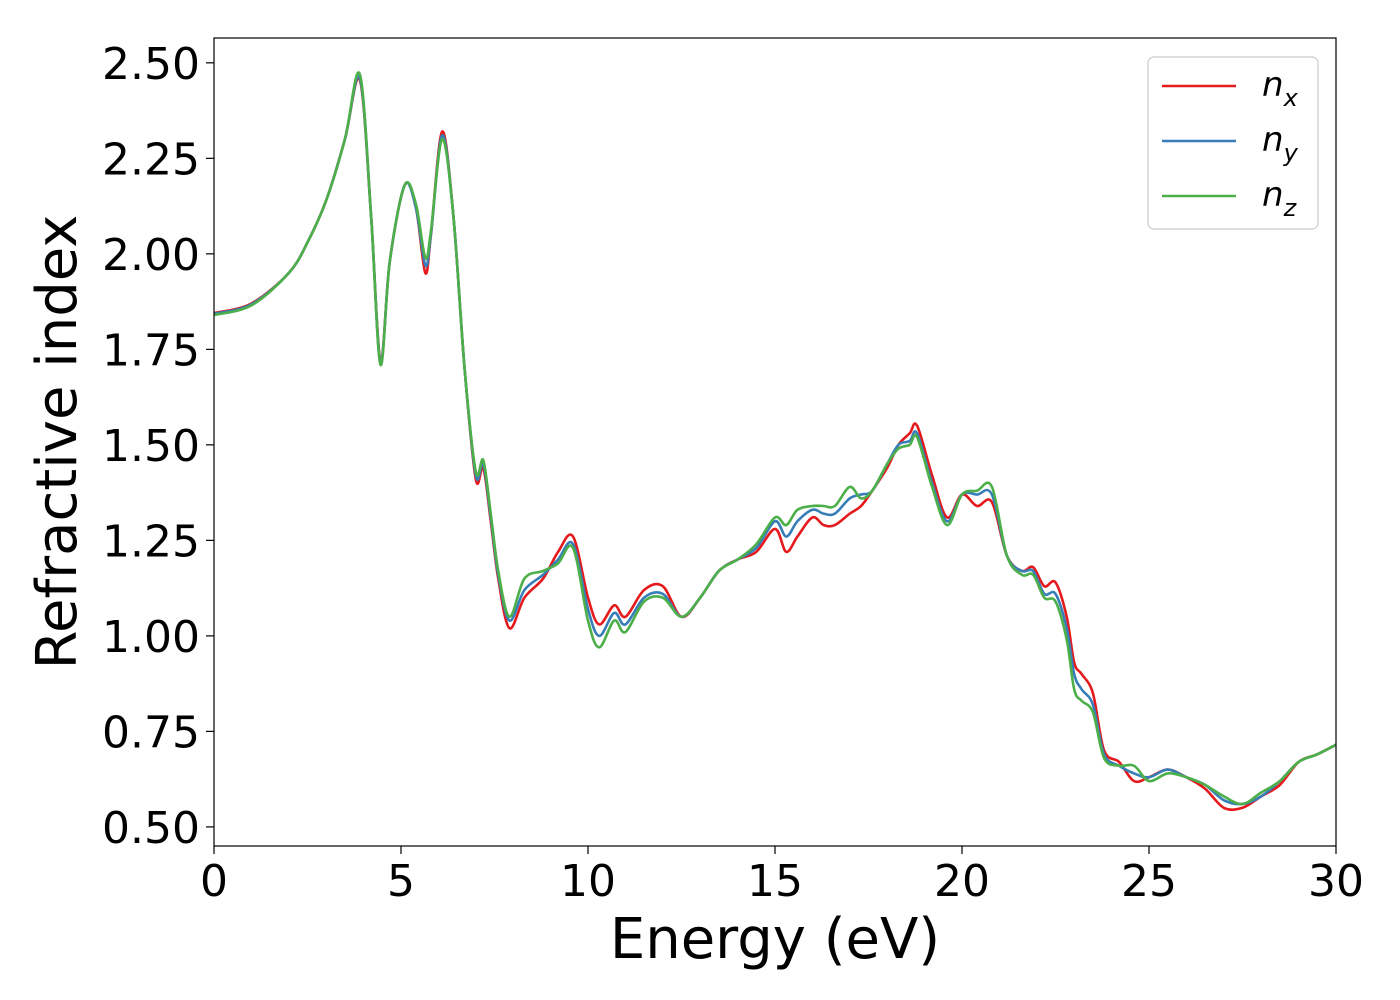  What do you see at coordinates (588, 881) in the screenshot?
I see `x-tick-label: 10` at bounding box center [588, 881].